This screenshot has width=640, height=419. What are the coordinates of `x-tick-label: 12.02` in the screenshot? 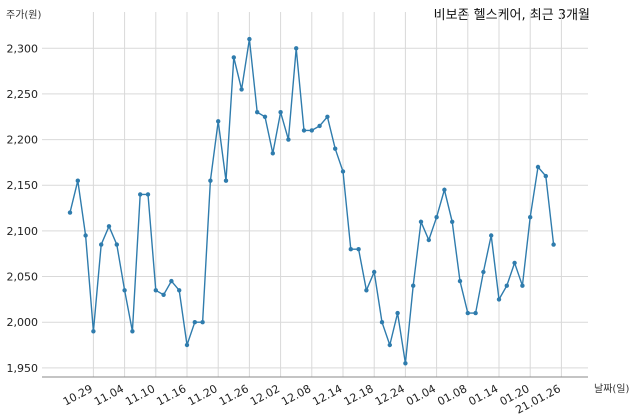 It's located at (265, 395).